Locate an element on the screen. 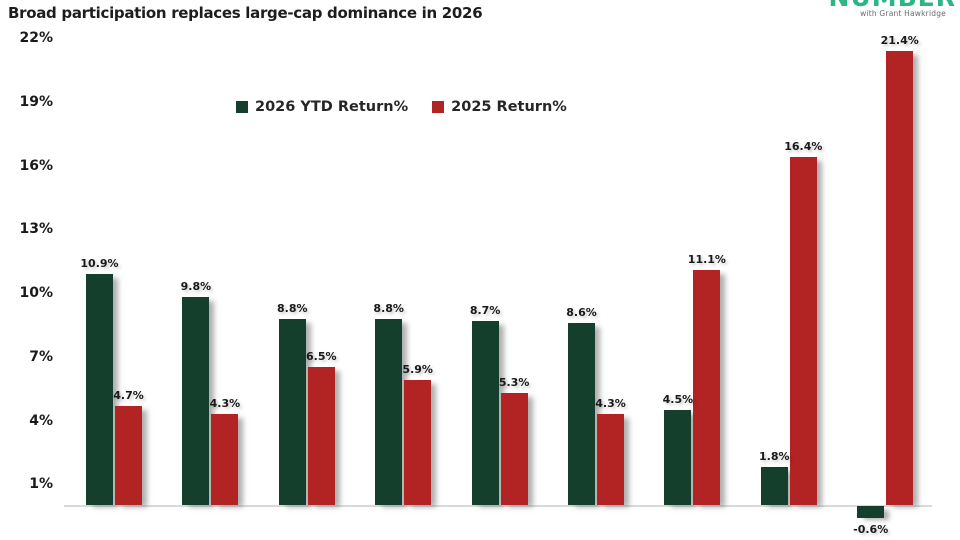 This screenshot has width=960, height=540. y-axis-tick-label: 19% is located at coordinates (36, 101).